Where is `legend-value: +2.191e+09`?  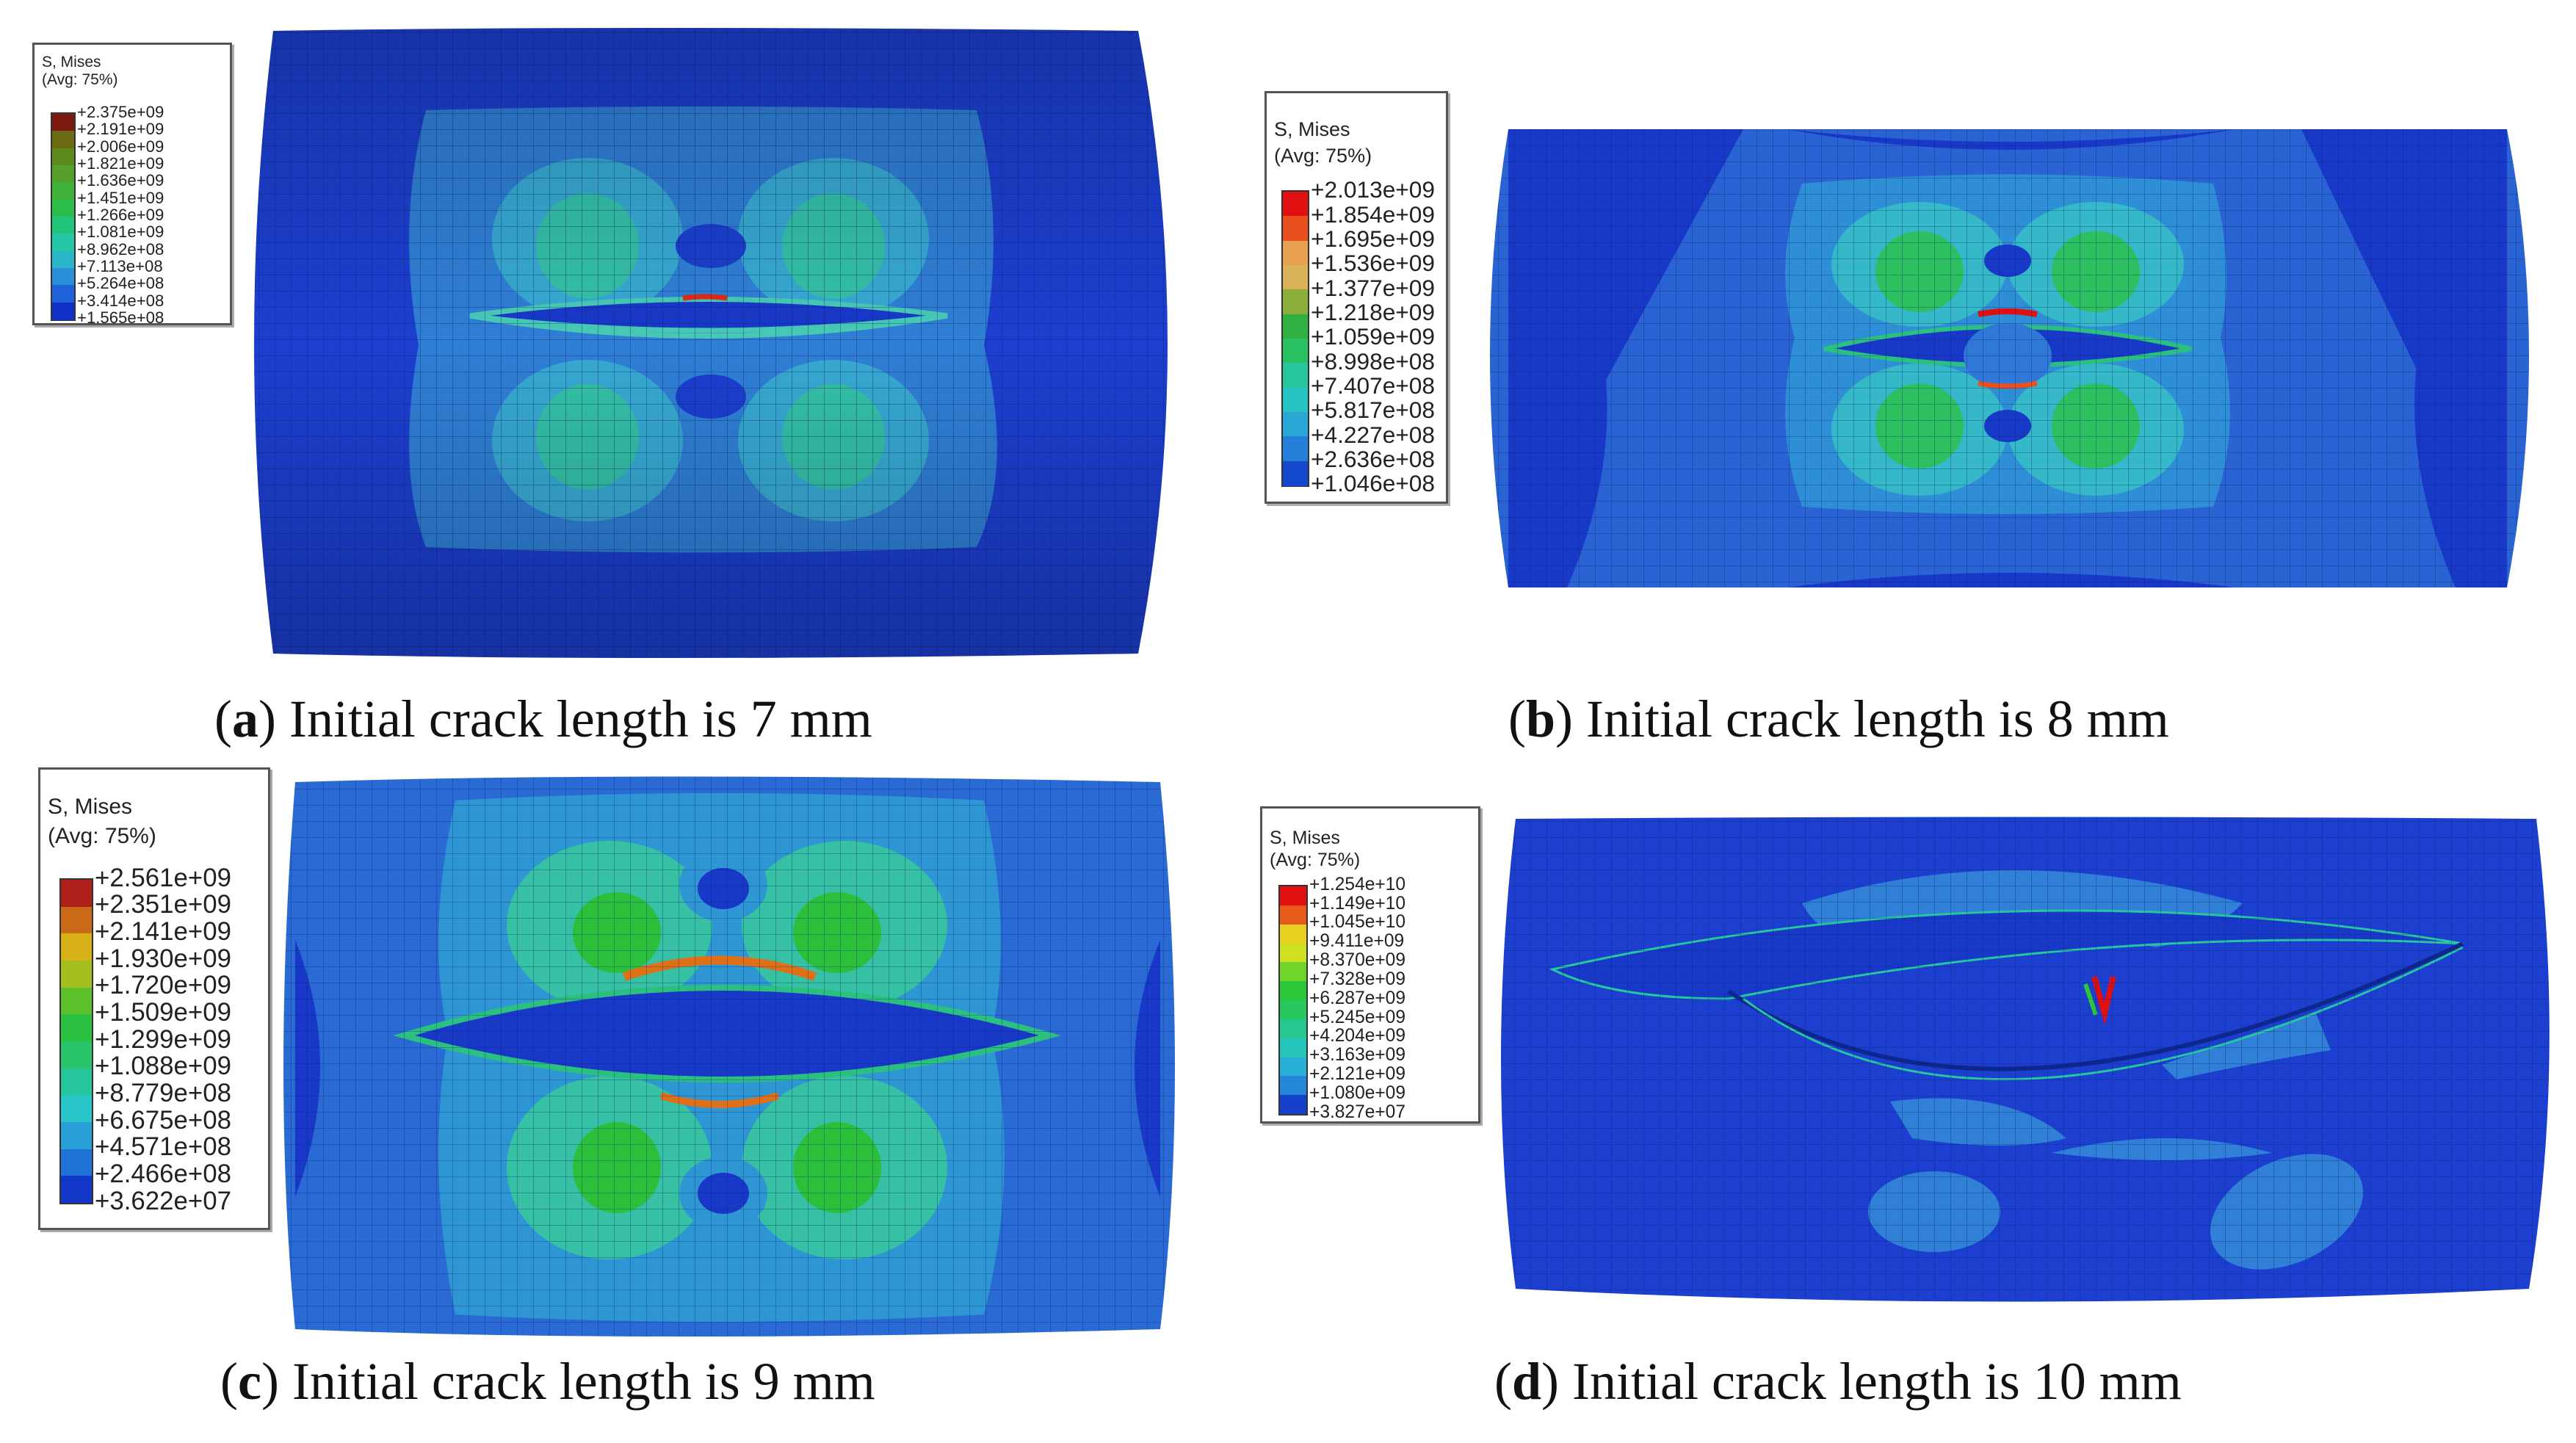
legend-value: +2.191e+09 is located at coordinates (120, 129).